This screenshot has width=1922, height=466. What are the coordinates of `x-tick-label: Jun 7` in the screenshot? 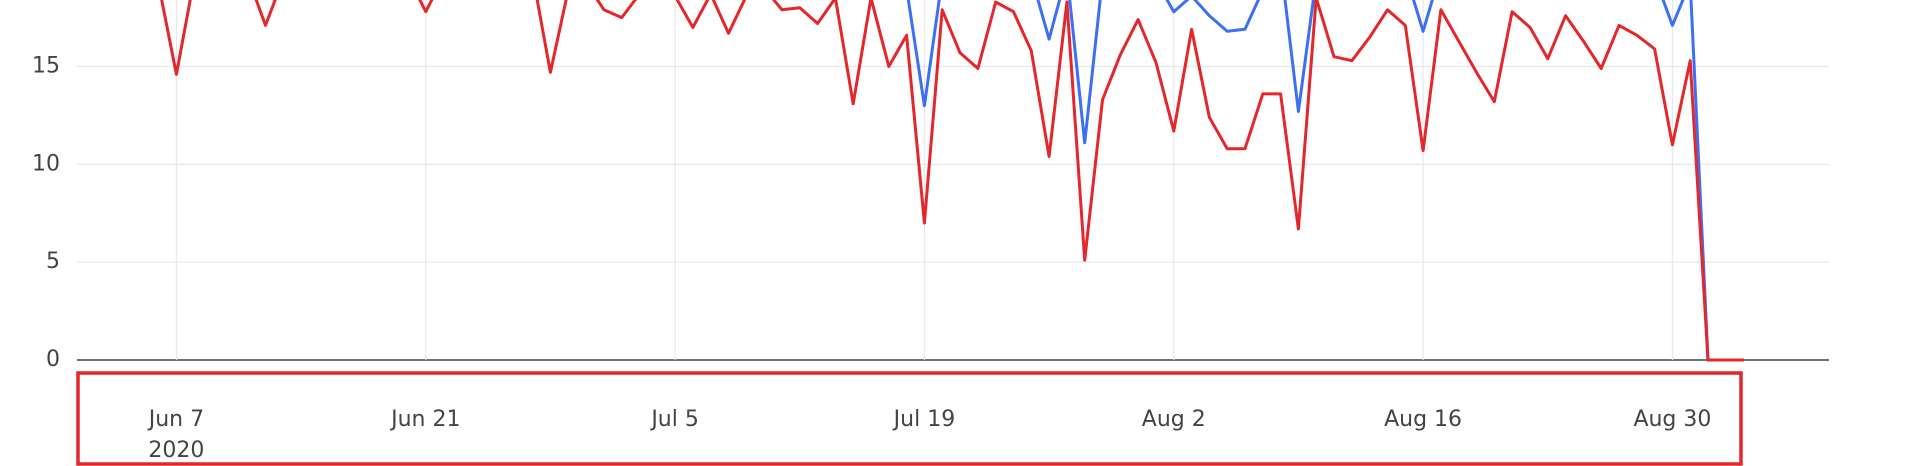 It's located at (175, 419).